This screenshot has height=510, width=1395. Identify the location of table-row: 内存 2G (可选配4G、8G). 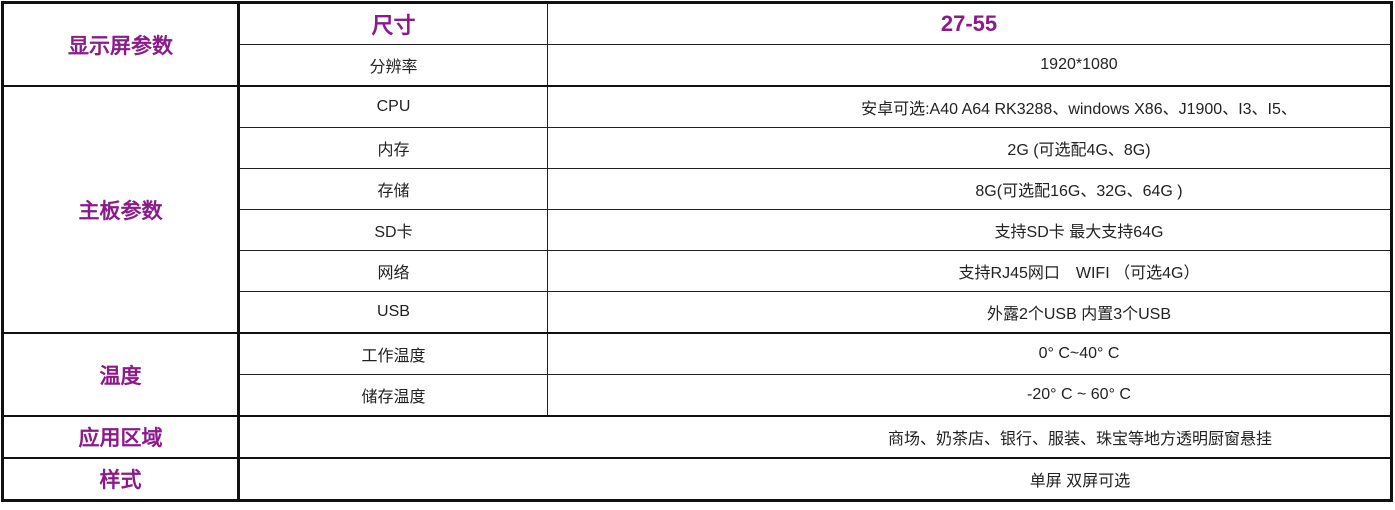
(697, 148).